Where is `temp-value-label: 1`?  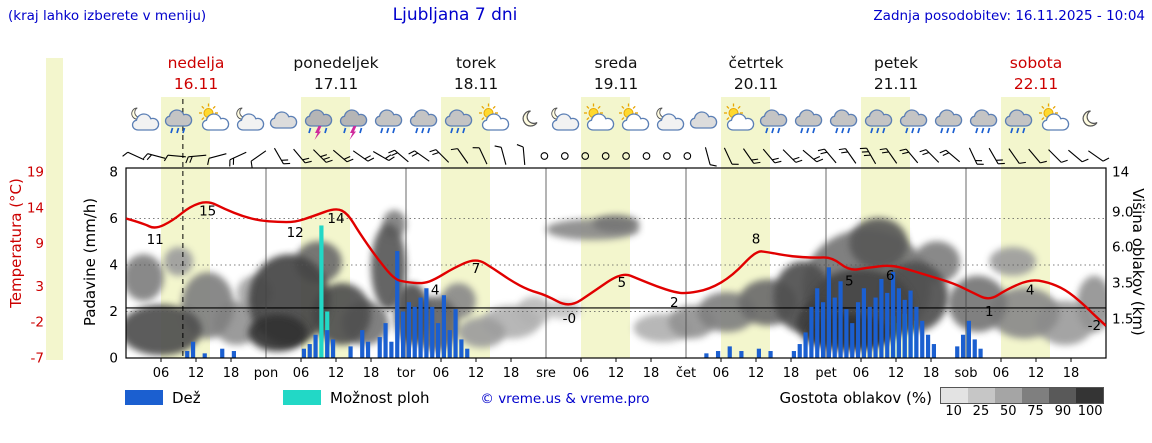 temp-value-label: 1 is located at coordinates (989, 312).